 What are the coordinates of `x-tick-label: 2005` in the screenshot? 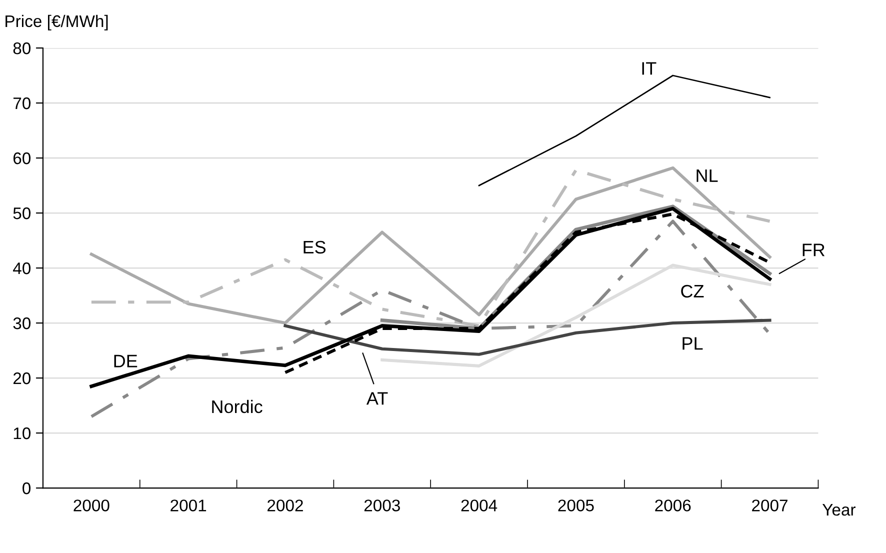 It's located at (576, 506).